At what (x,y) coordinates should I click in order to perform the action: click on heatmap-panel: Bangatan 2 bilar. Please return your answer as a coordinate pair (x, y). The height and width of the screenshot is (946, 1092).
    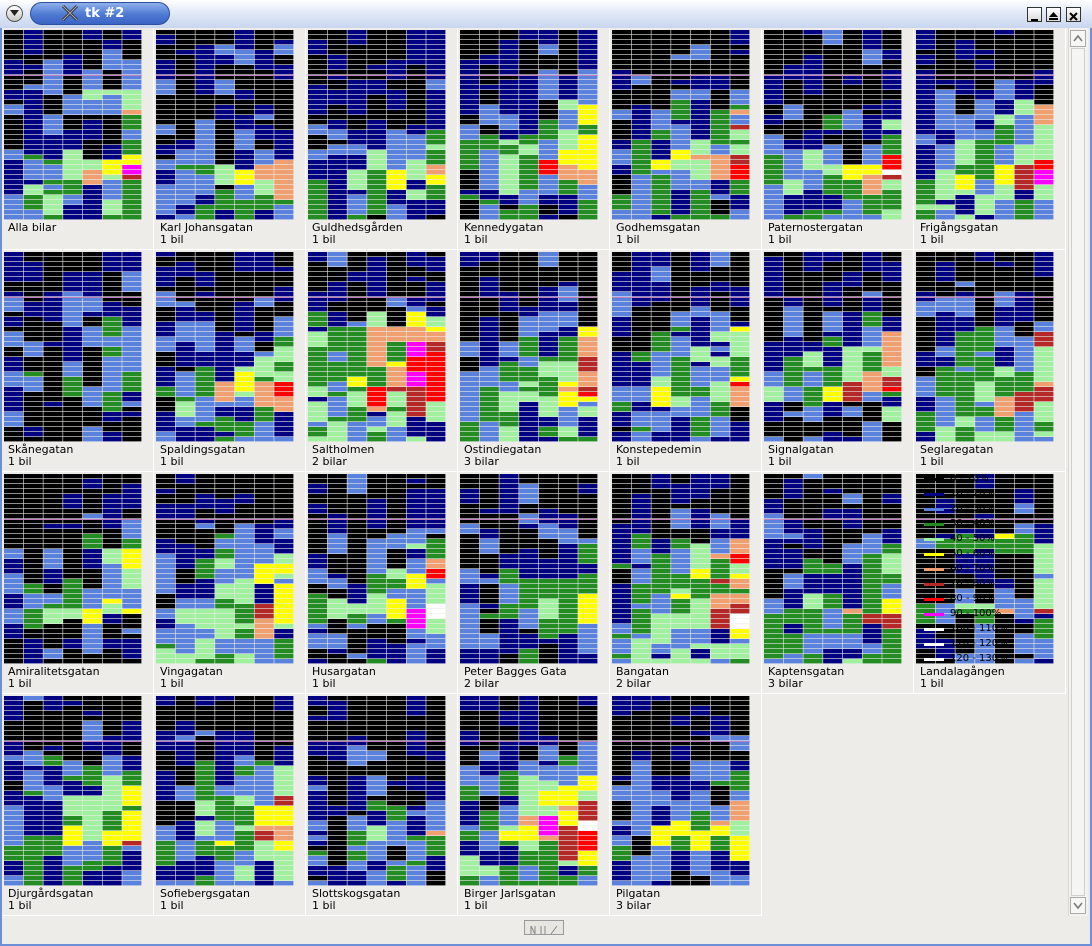
    Looking at the image, I should click on (686, 583).